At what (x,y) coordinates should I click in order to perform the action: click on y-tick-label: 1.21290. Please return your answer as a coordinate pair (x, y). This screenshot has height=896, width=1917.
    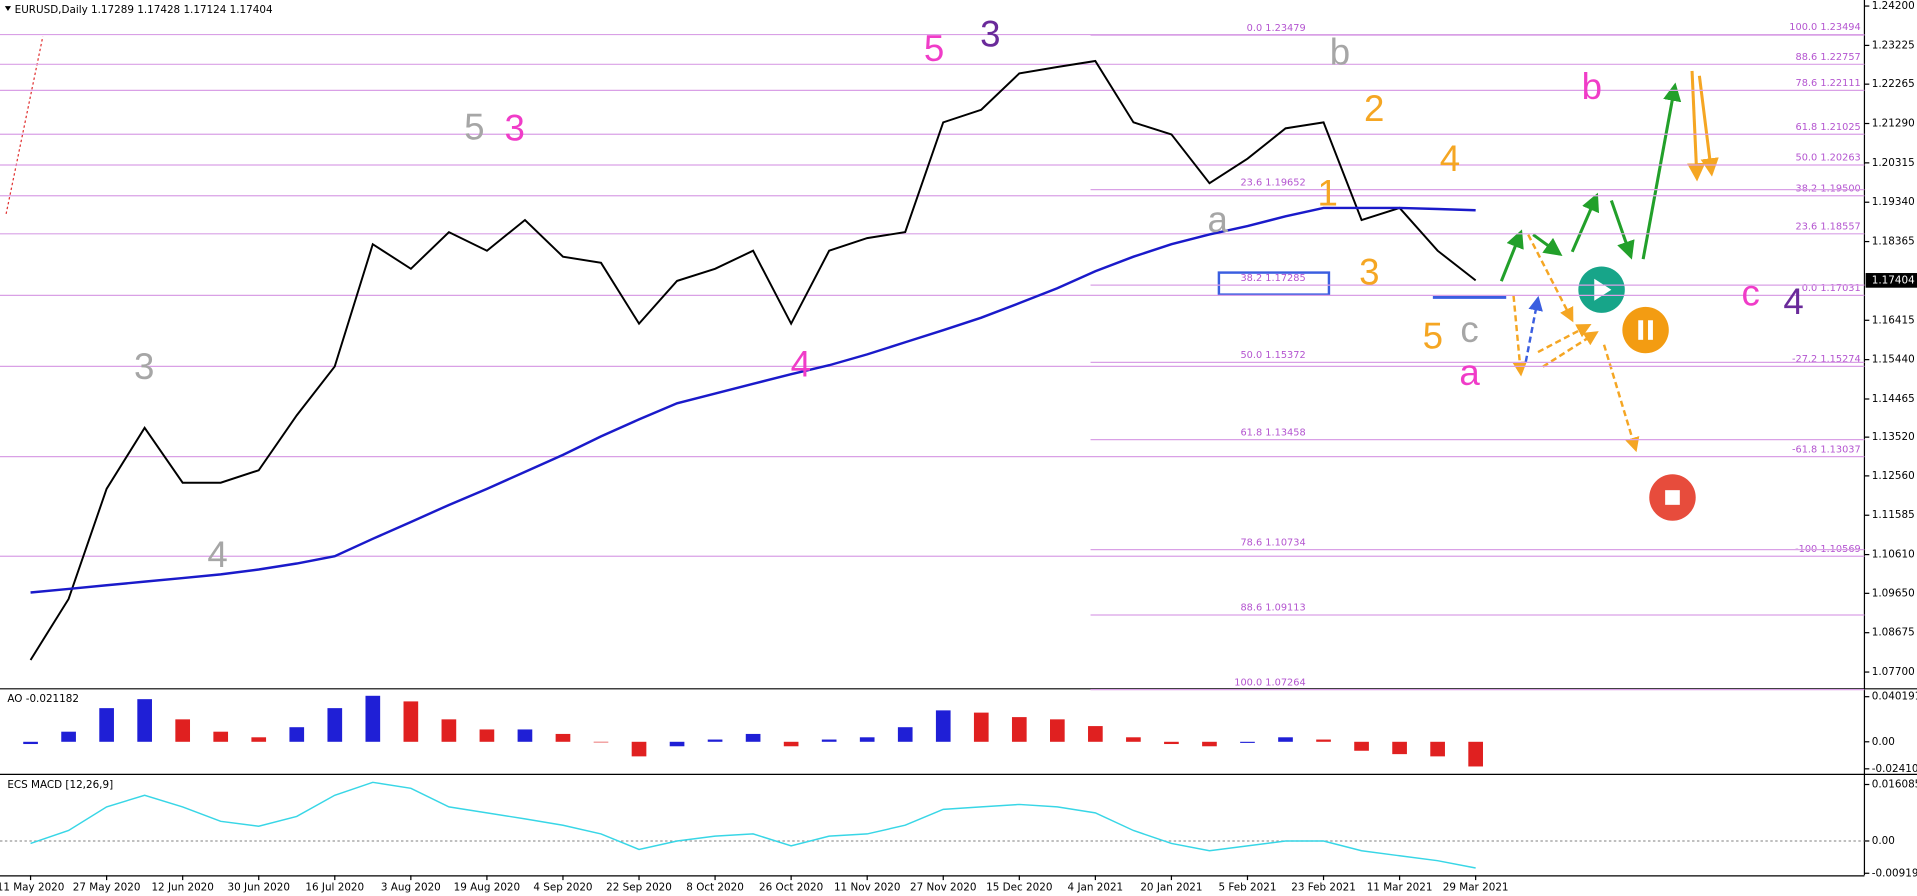
    Looking at the image, I should click on (1893, 124).